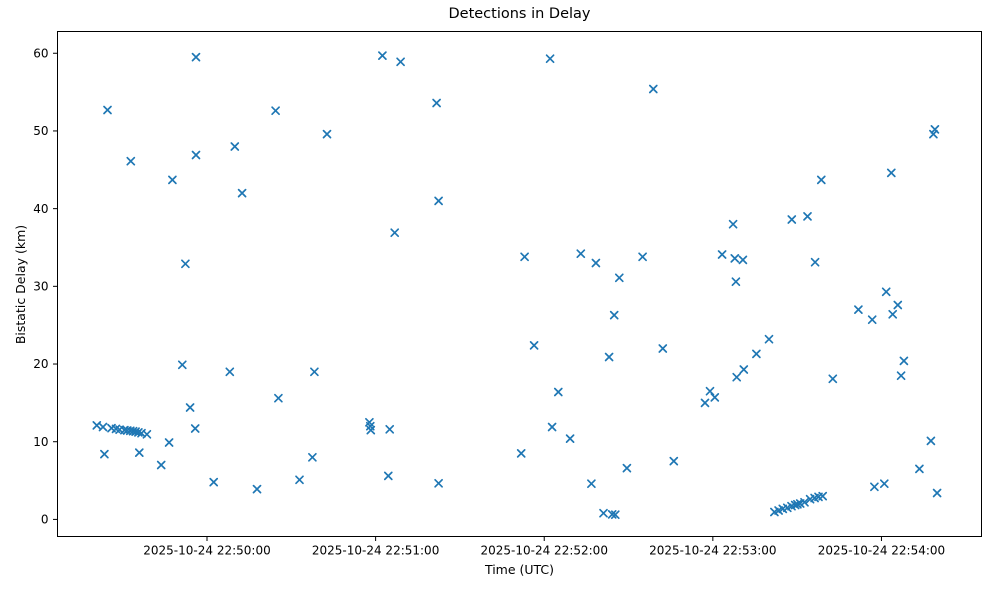 This screenshot has height=590, width=989. I want to click on y-tick-label: 10, so click(40, 442).